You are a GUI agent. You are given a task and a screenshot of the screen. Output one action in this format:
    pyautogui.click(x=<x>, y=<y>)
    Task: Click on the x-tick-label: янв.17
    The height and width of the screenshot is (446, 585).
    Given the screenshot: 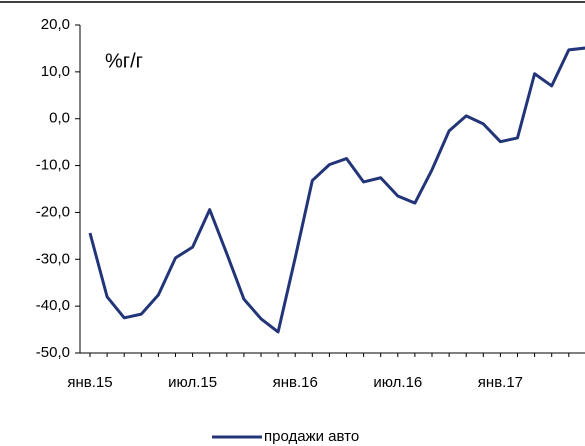 What is the action you would take?
    pyautogui.click(x=500, y=382)
    